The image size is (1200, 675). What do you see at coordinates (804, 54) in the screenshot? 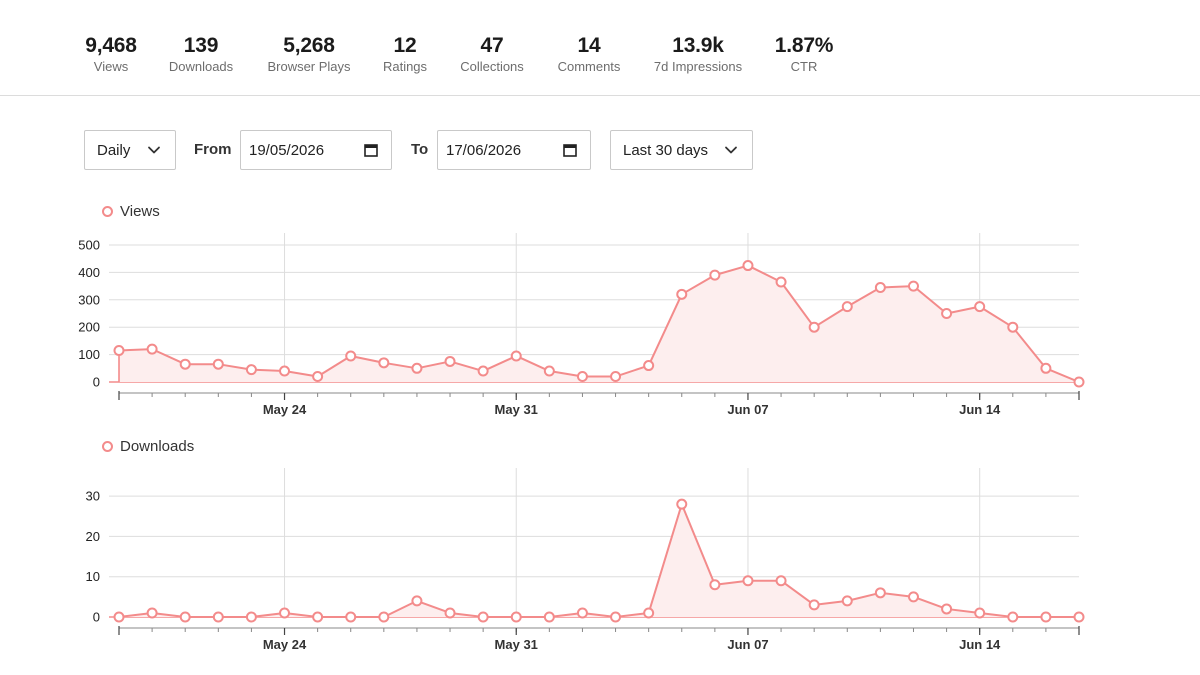
I see `stat-ctr: 1.87% CTR` at bounding box center [804, 54].